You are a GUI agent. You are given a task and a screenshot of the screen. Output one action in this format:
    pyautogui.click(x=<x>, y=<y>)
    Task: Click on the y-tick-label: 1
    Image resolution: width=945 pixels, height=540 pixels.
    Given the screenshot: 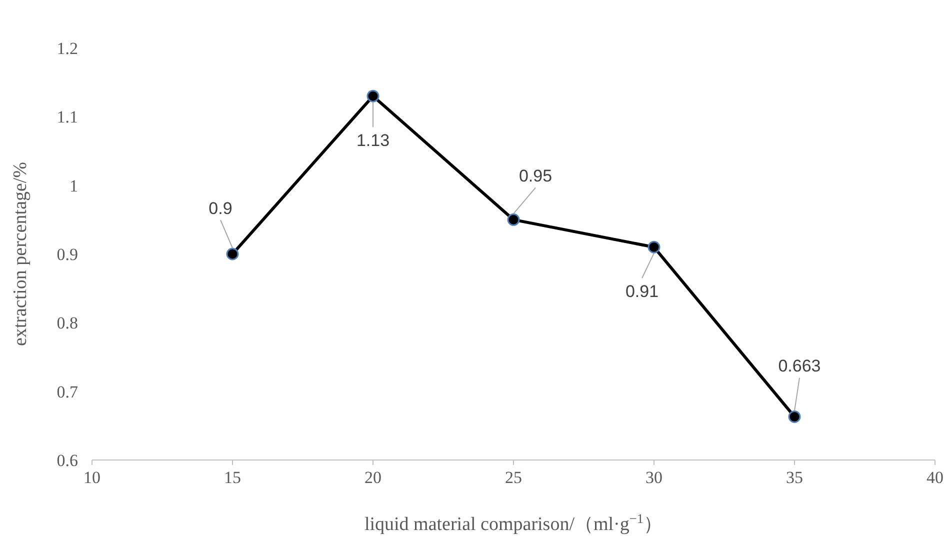 What is the action you would take?
    pyautogui.click(x=74, y=186)
    